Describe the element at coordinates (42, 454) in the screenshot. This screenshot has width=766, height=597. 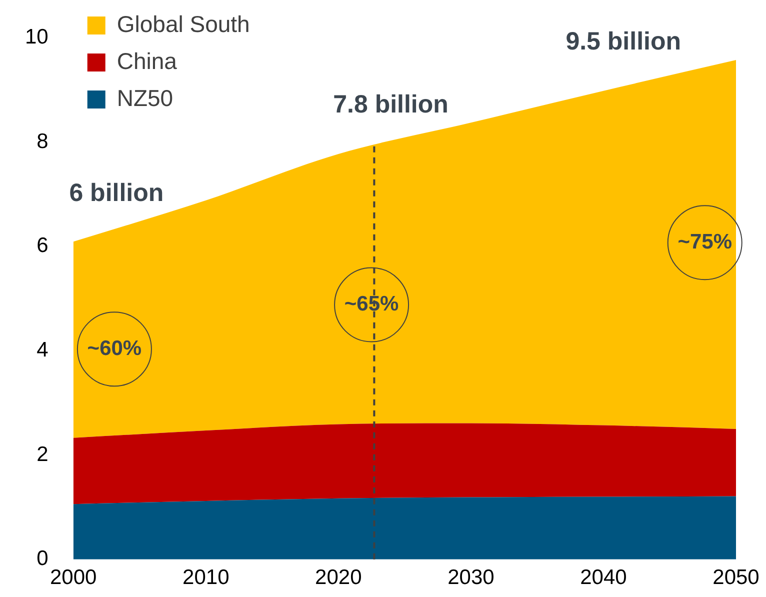
I see `y-tick-label: 2` at that location.